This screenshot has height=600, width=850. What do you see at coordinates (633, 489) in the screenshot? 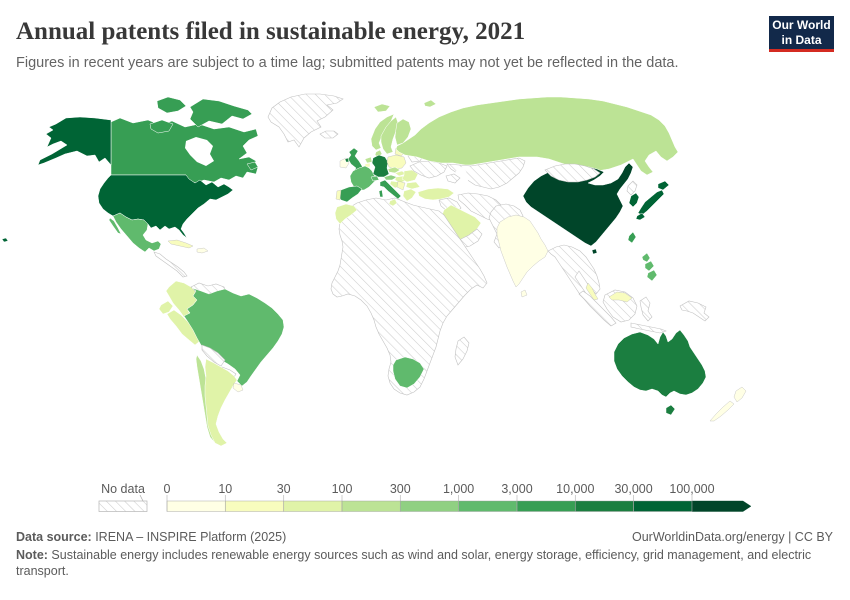
I see `svg-text: 30,000` at bounding box center [633, 489].